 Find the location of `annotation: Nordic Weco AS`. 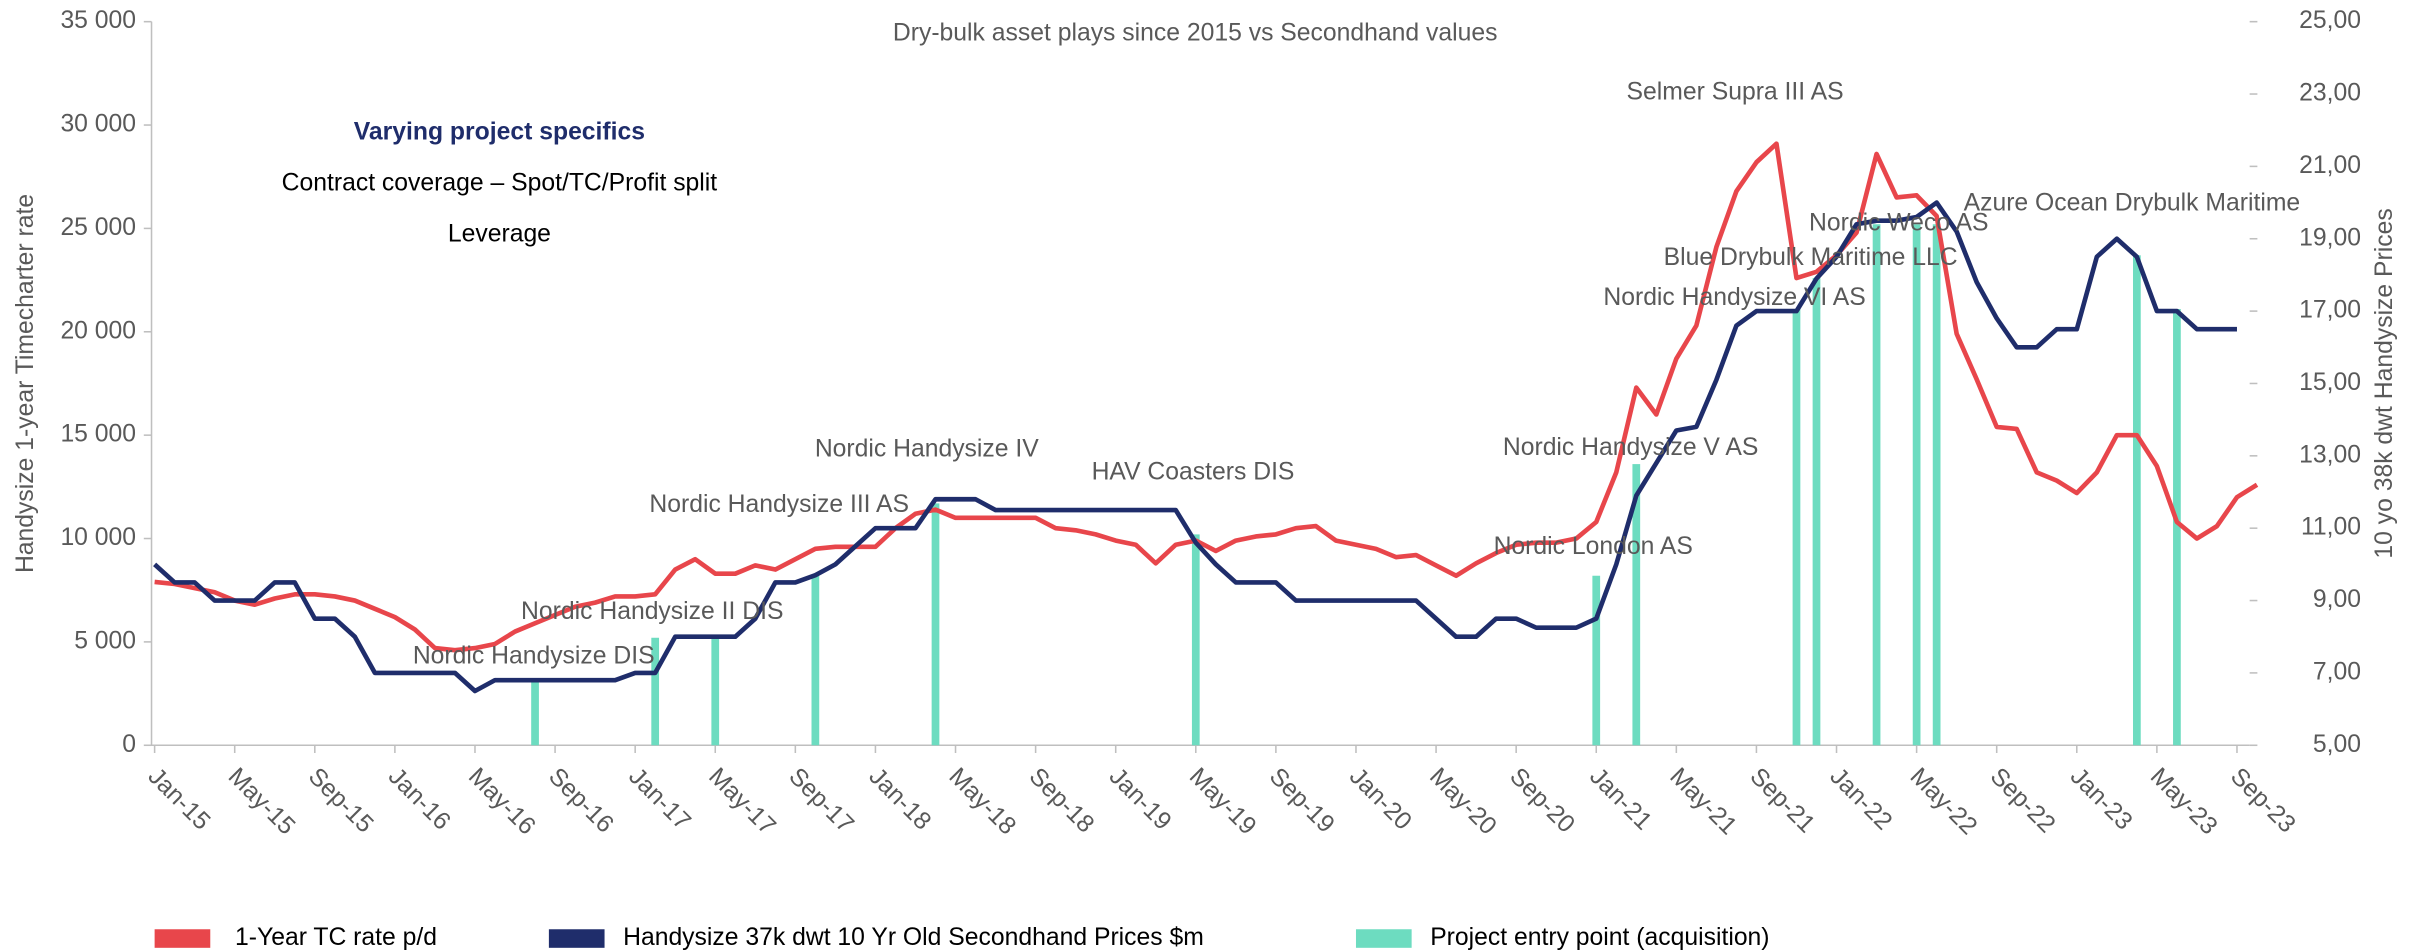

annotation: Nordic Weco AS is located at coordinates (1899, 223).